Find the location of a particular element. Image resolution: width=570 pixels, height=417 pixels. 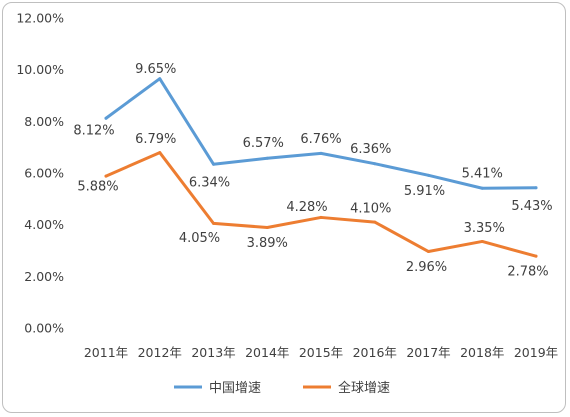

legend-label: 全球增速 is located at coordinates (364, 388).